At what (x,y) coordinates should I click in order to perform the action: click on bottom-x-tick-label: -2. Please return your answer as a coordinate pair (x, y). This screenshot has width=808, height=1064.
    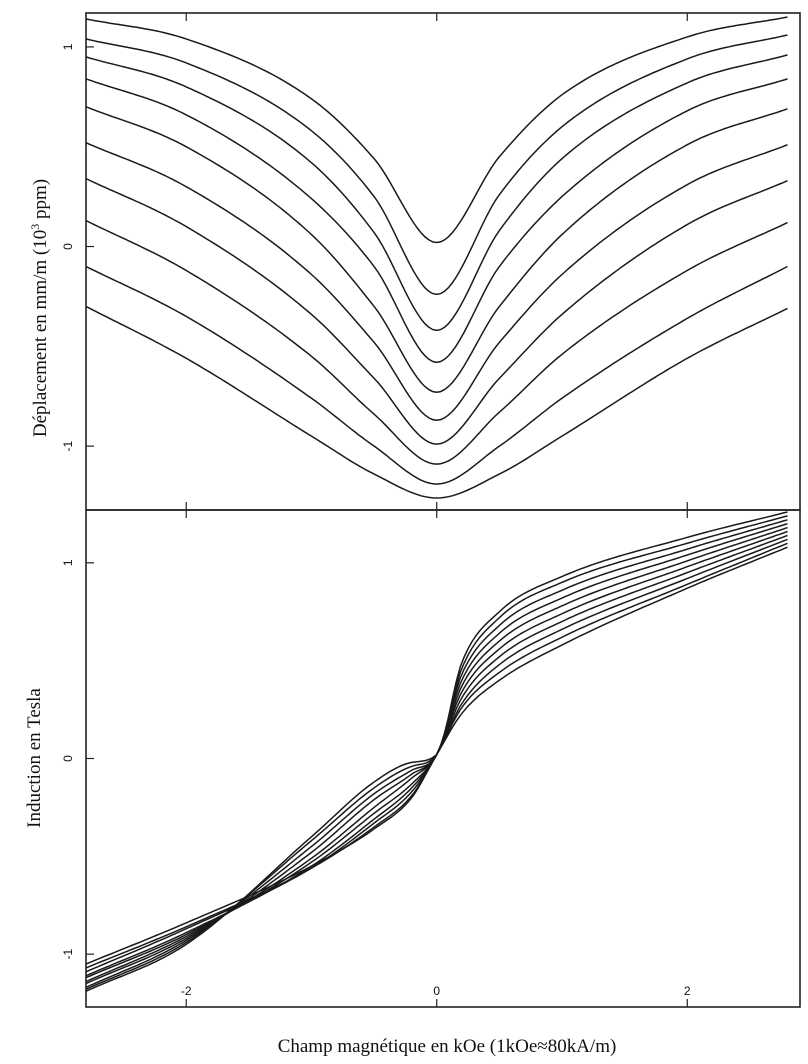
    Looking at the image, I should click on (186, 991).